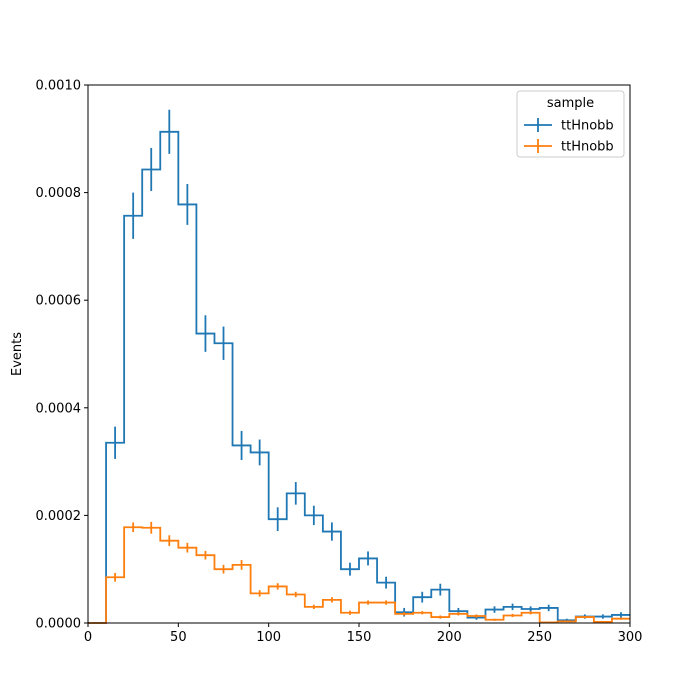  Describe the element at coordinates (539, 637) in the screenshot. I see `x-tick-label: 250` at that location.